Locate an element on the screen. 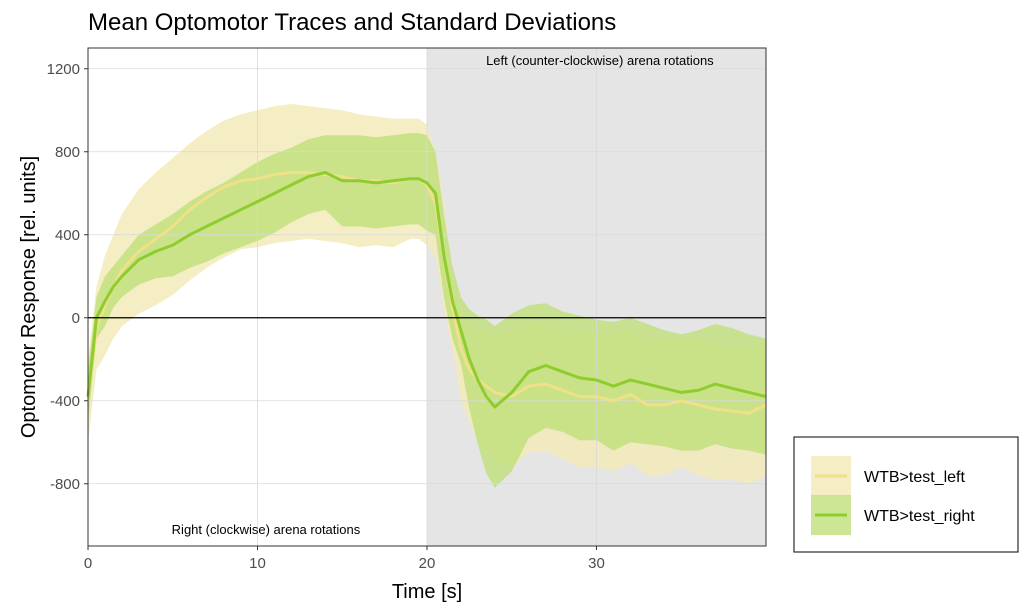 The height and width of the screenshot is (614, 1024). x-tick-label: 10 is located at coordinates (257, 563).